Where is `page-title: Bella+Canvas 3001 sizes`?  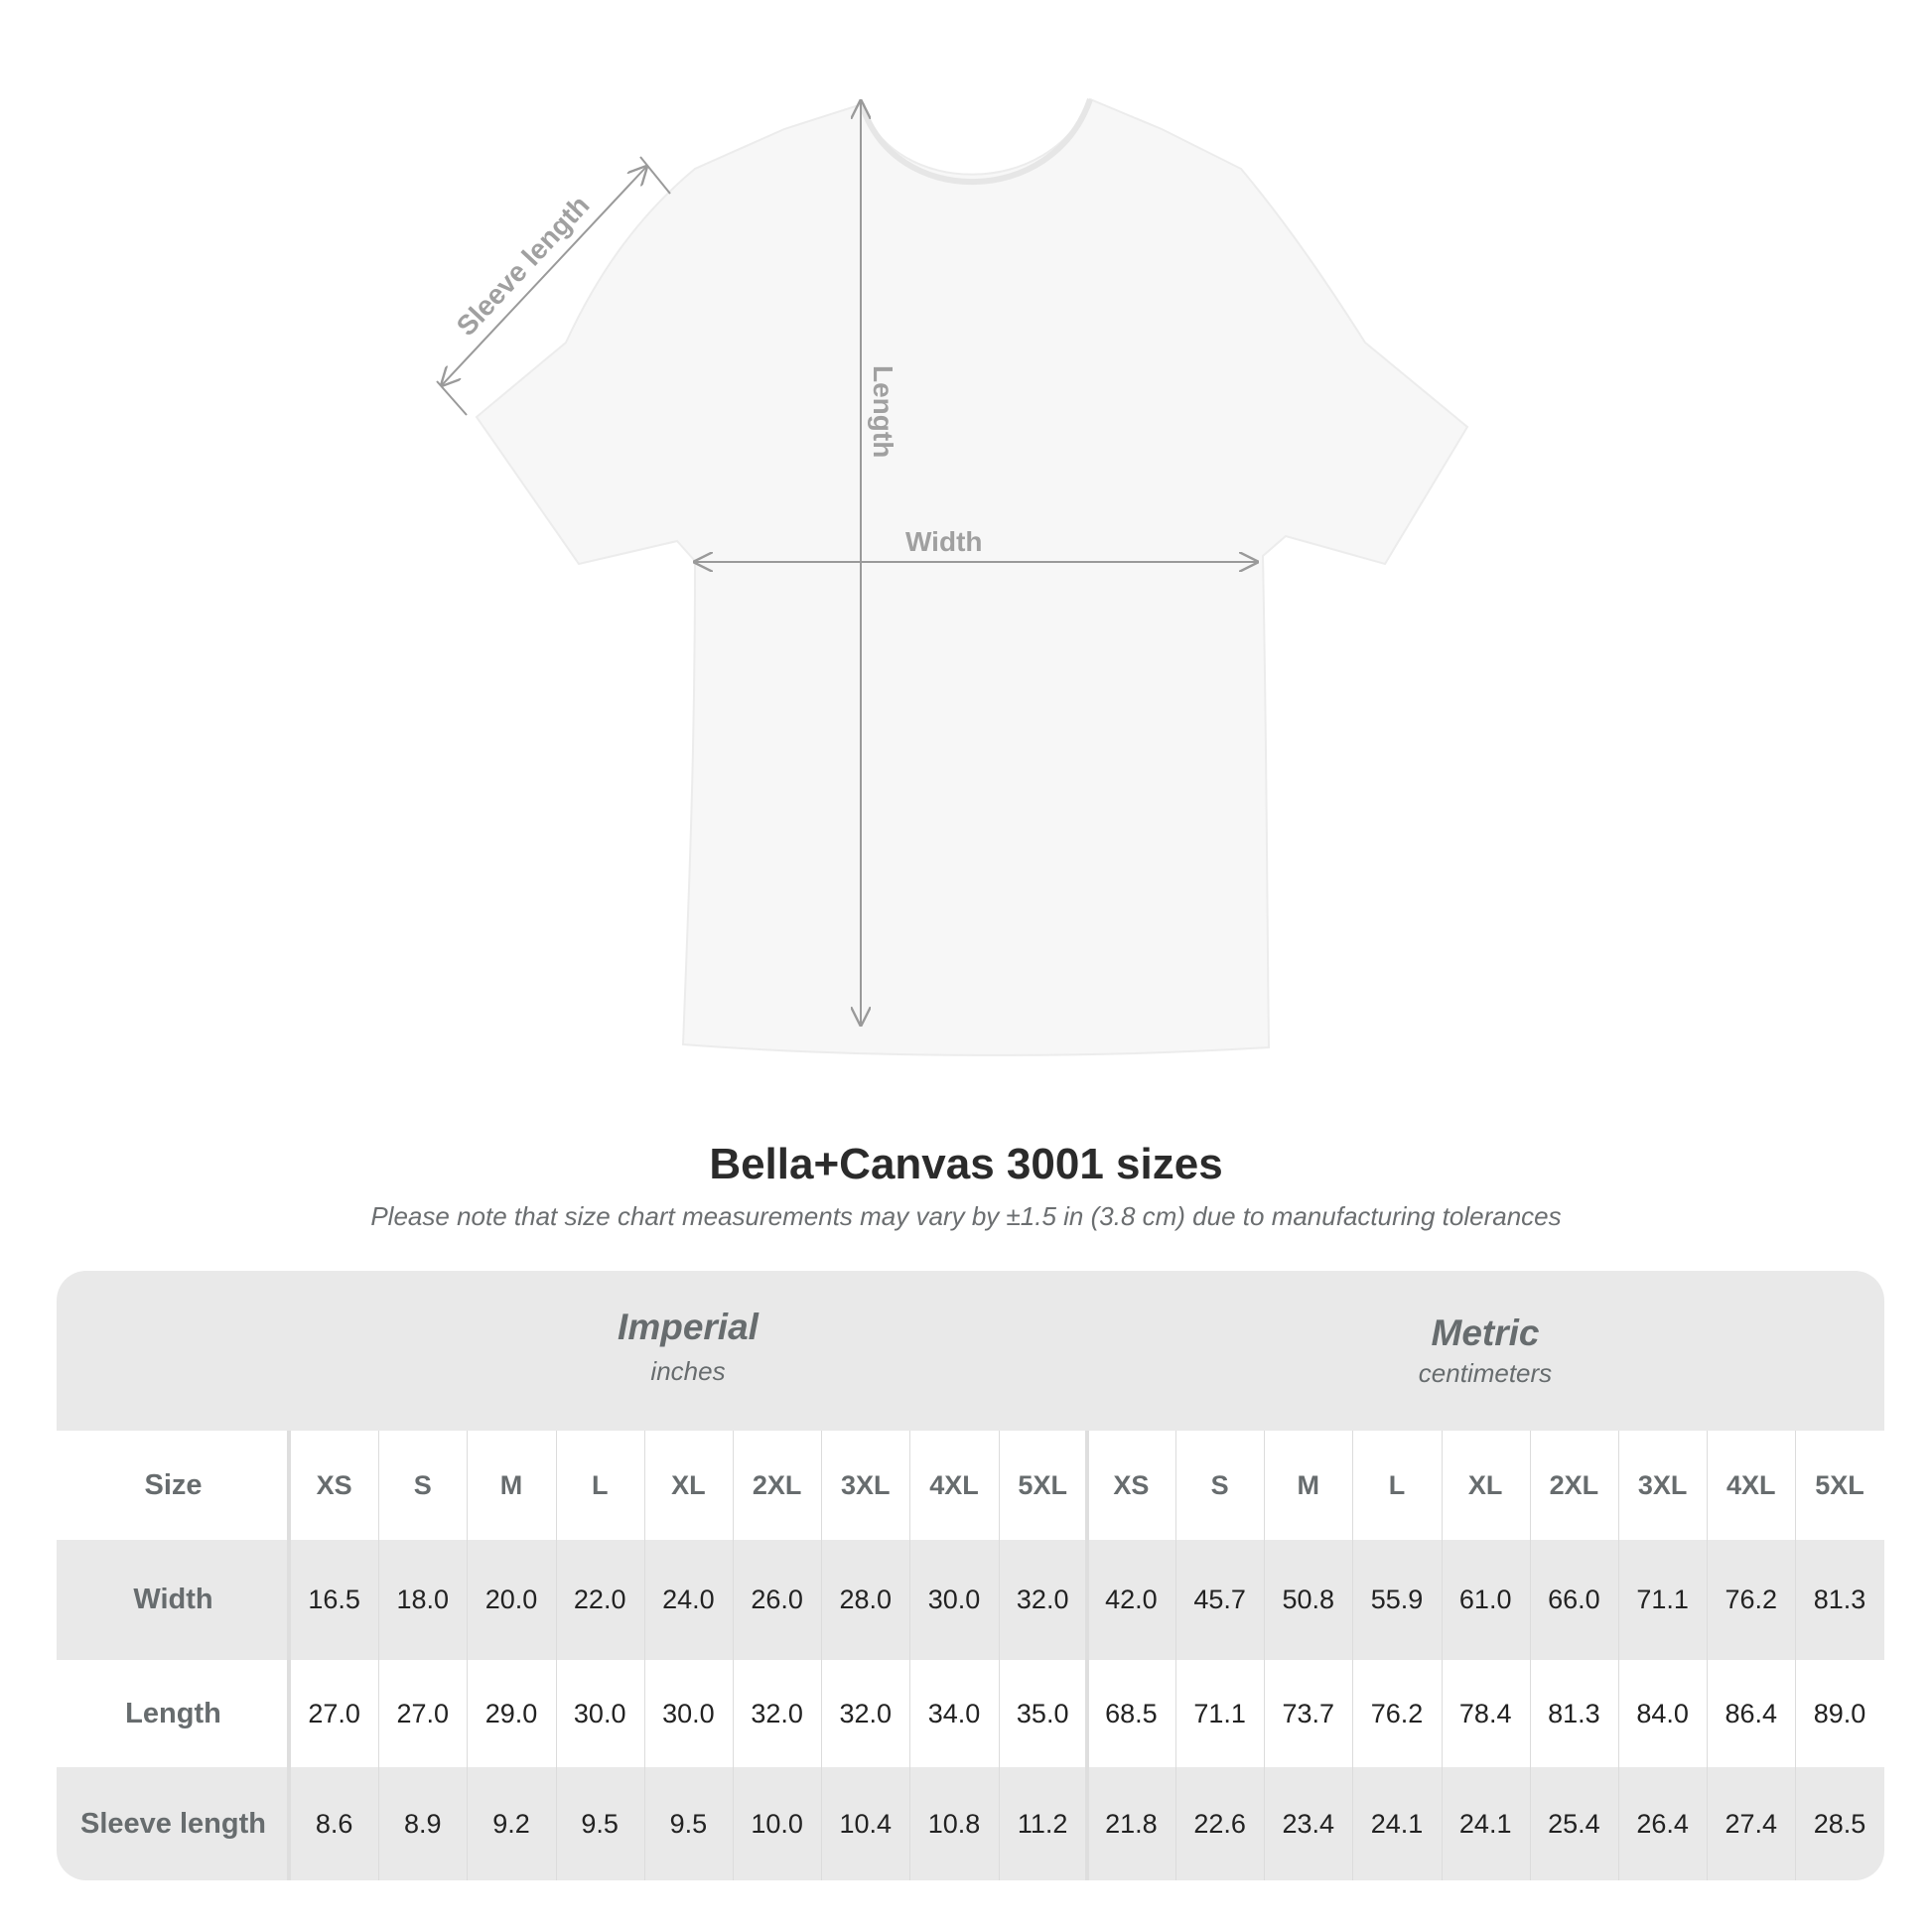
page-title: Bella+Canvas 3001 sizes is located at coordinates (966, 1164).